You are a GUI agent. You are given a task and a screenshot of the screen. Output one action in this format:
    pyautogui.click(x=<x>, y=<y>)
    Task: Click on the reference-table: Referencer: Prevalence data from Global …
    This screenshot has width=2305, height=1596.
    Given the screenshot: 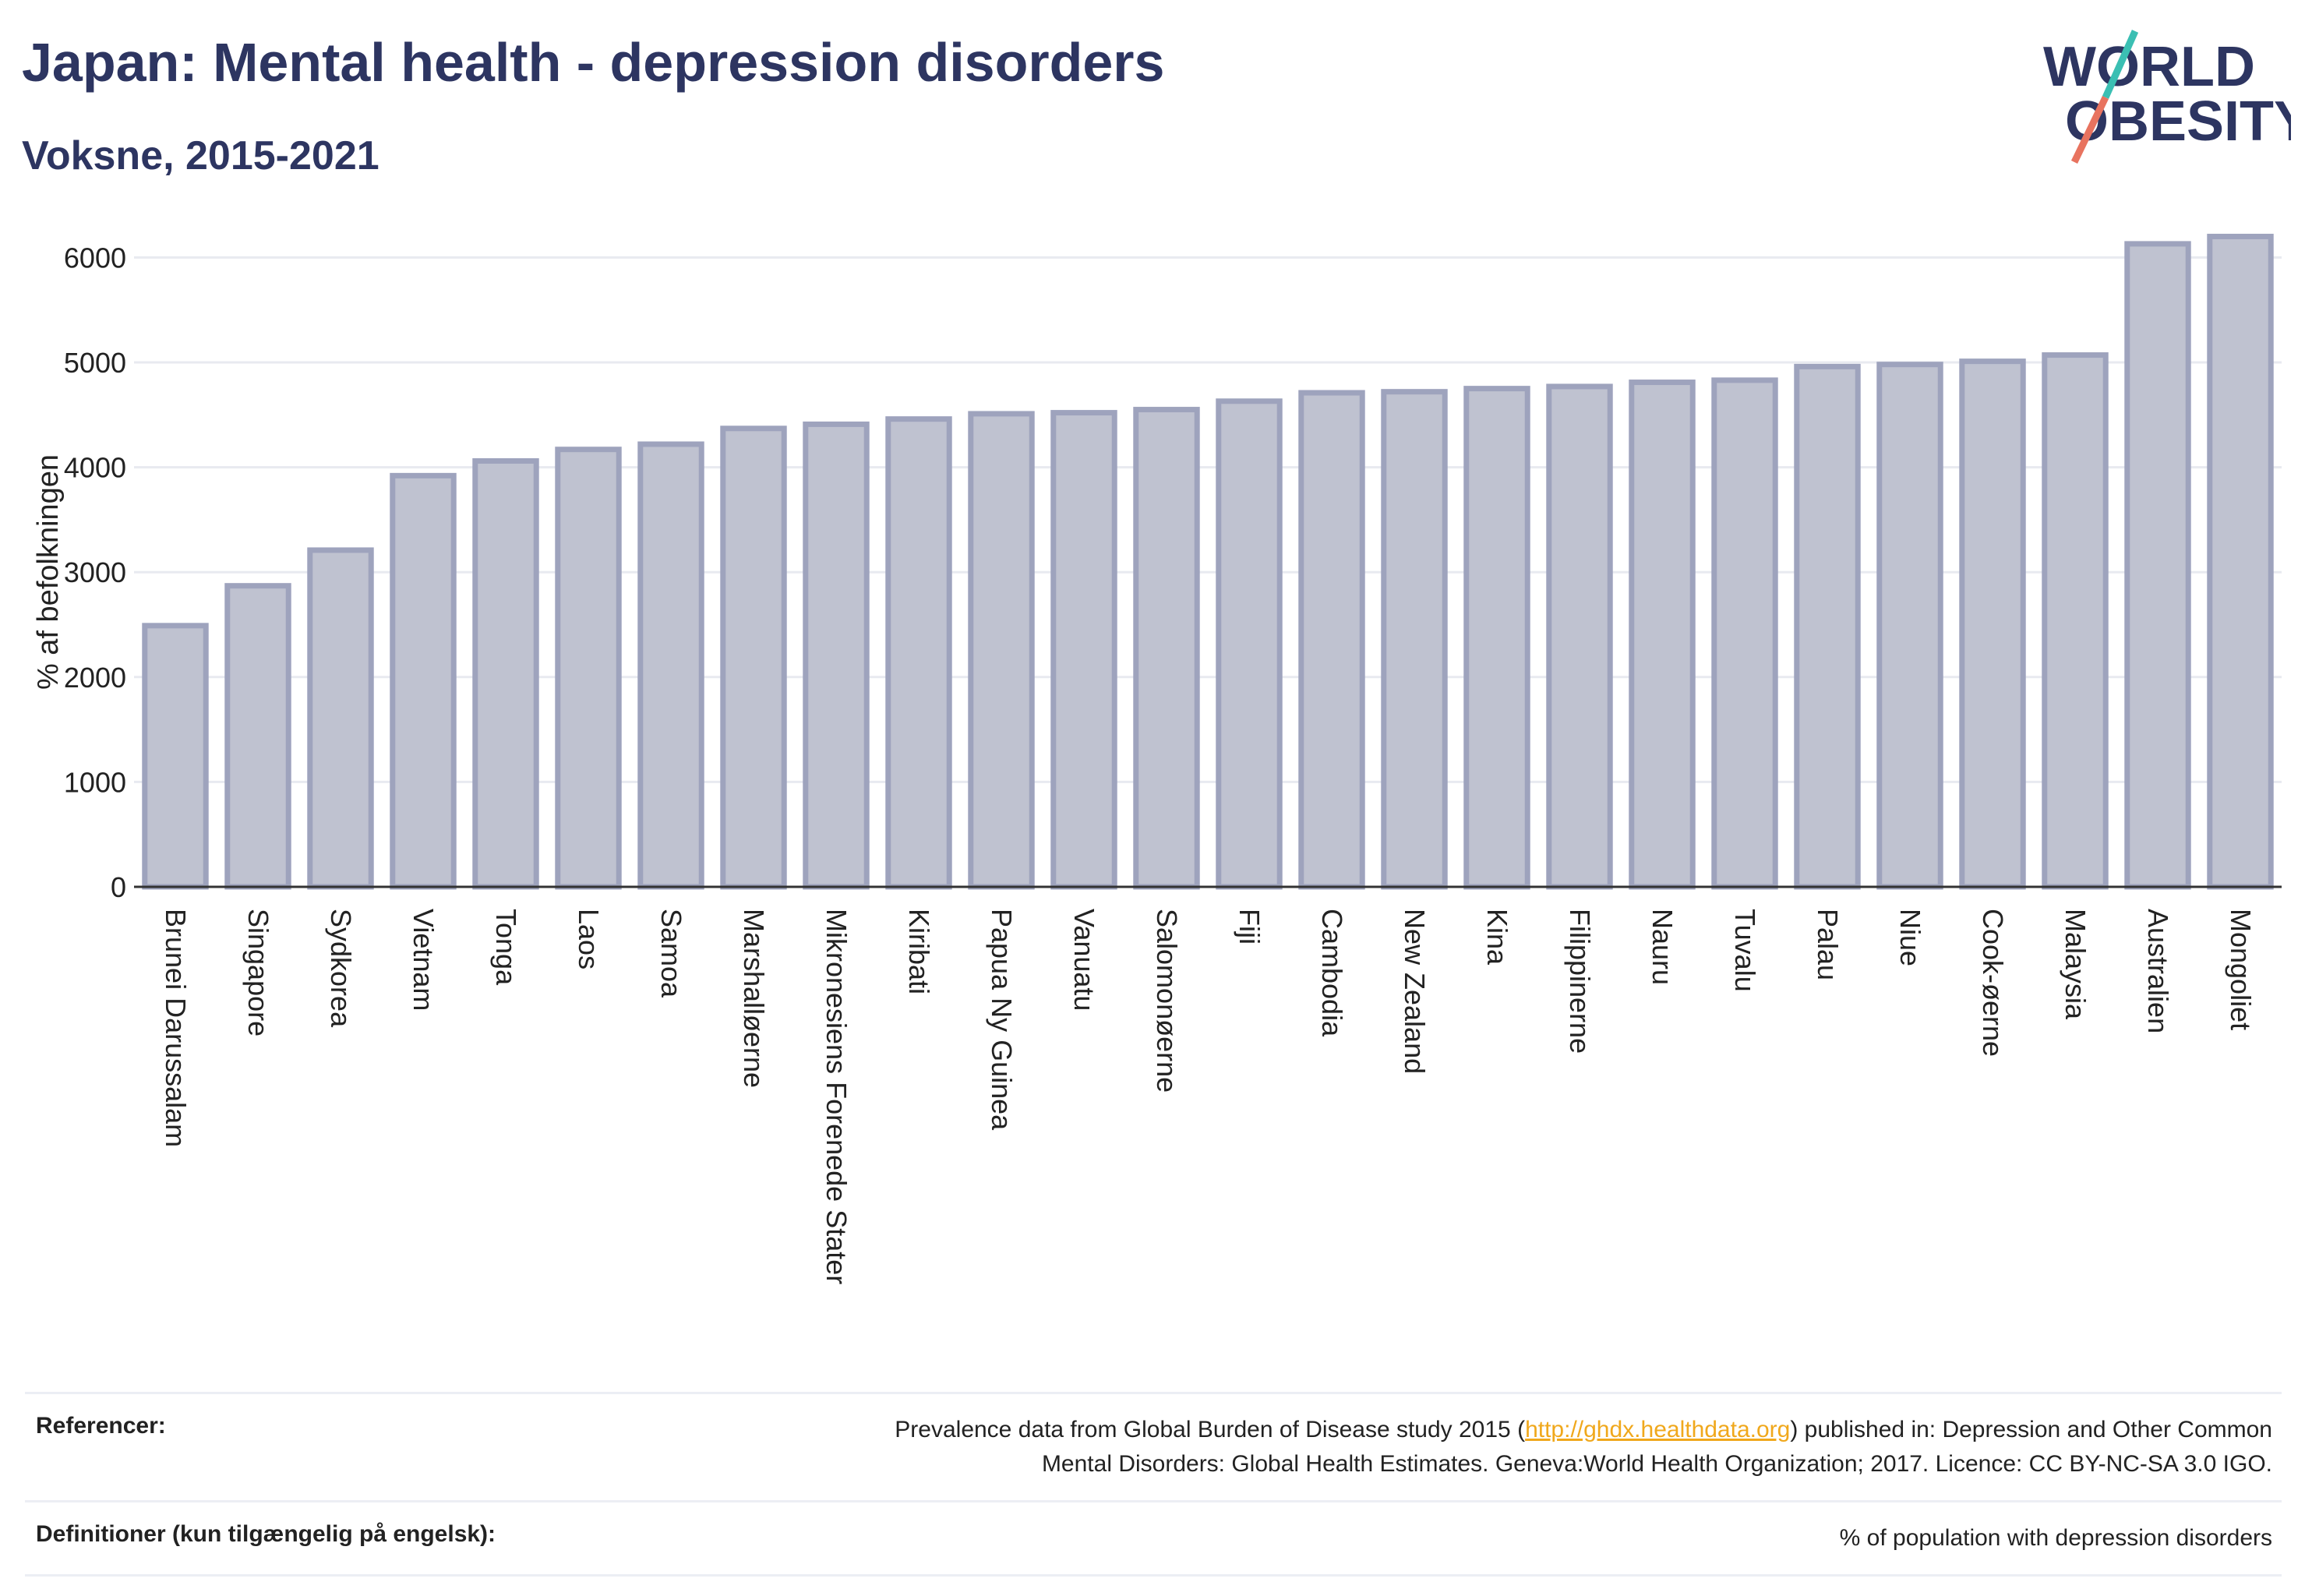 What is the action you would take?
    pyautogui.click(x=1153, y=1484)
    